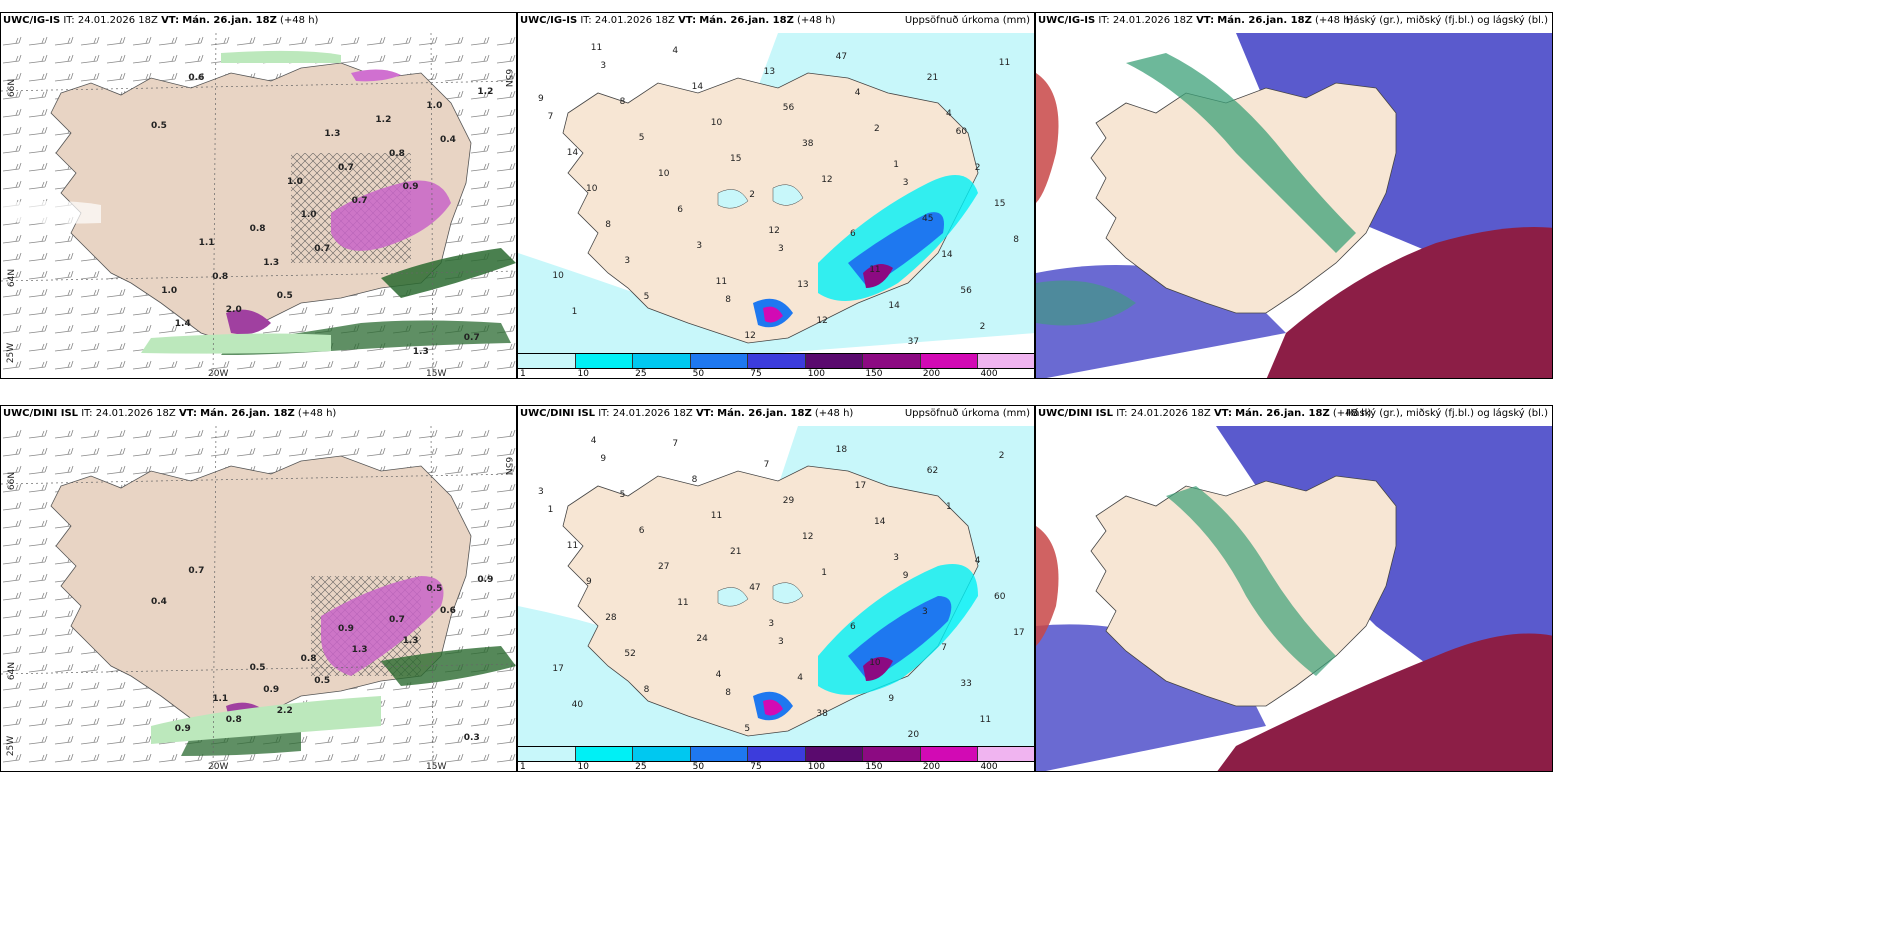 Image resolution: width=1900 pixels, height=950 pixels. Describe the element at coordinates (485, 580) in the screenshot. I see `value-label: 0.9` at that location.